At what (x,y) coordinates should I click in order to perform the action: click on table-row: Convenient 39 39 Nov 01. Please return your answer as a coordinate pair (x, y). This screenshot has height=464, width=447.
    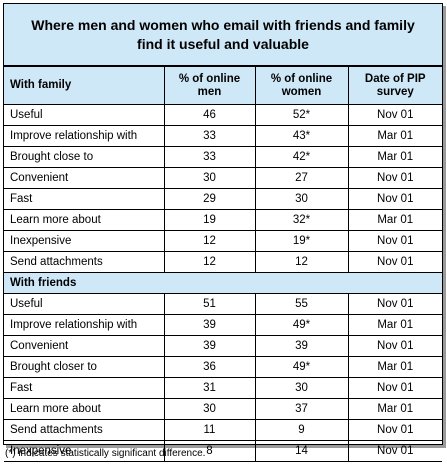
    Looking at the image, I should click on (223, 346).